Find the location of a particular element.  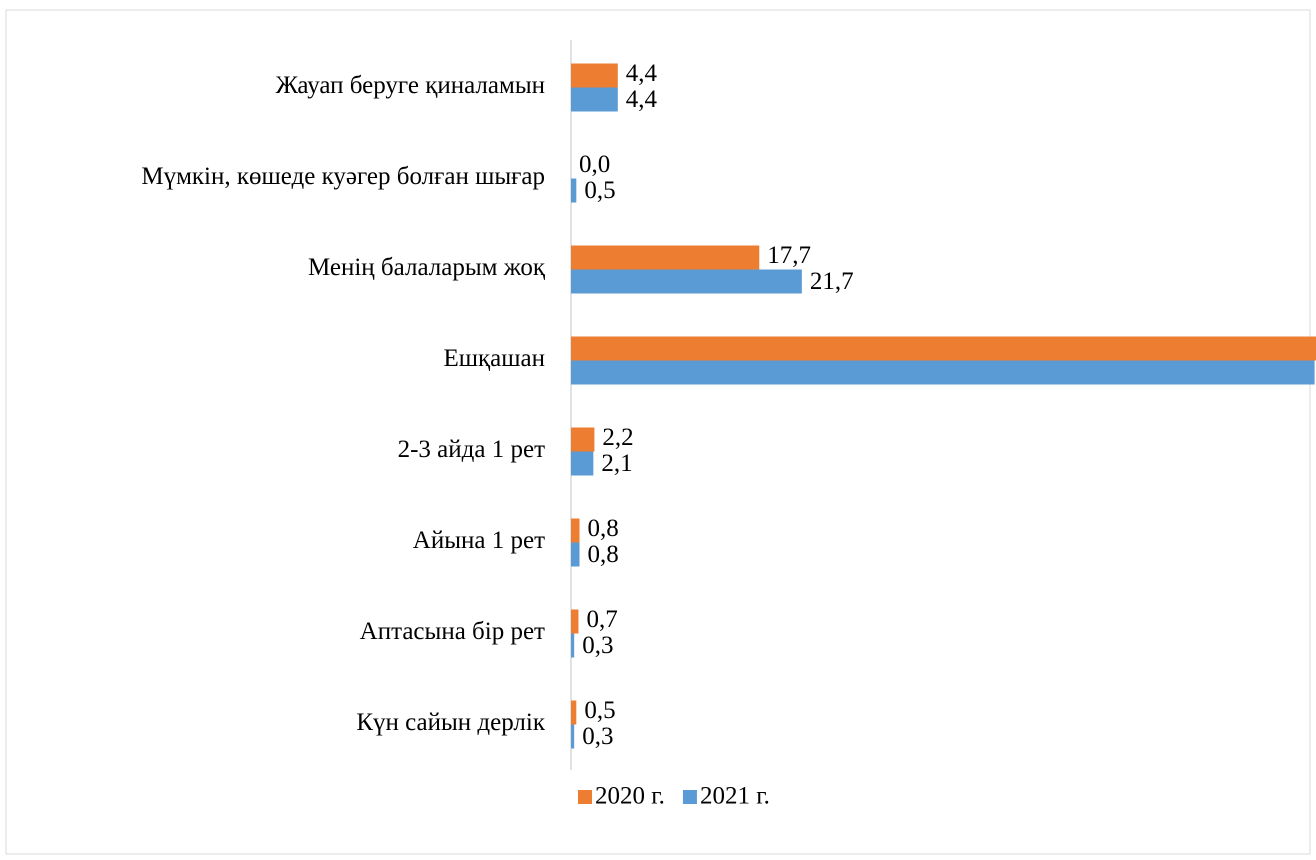

data-label: 2,2 is located at coordinates (617, 437).